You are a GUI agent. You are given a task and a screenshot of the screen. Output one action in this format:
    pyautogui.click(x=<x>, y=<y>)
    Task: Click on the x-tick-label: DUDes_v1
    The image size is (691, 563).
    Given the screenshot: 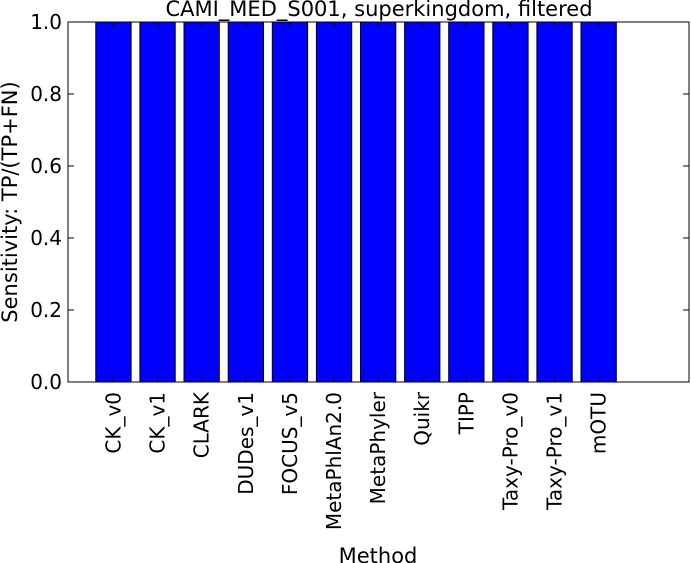 What is the action you would take?
    pyautogui.click(x=246, y=443)
    